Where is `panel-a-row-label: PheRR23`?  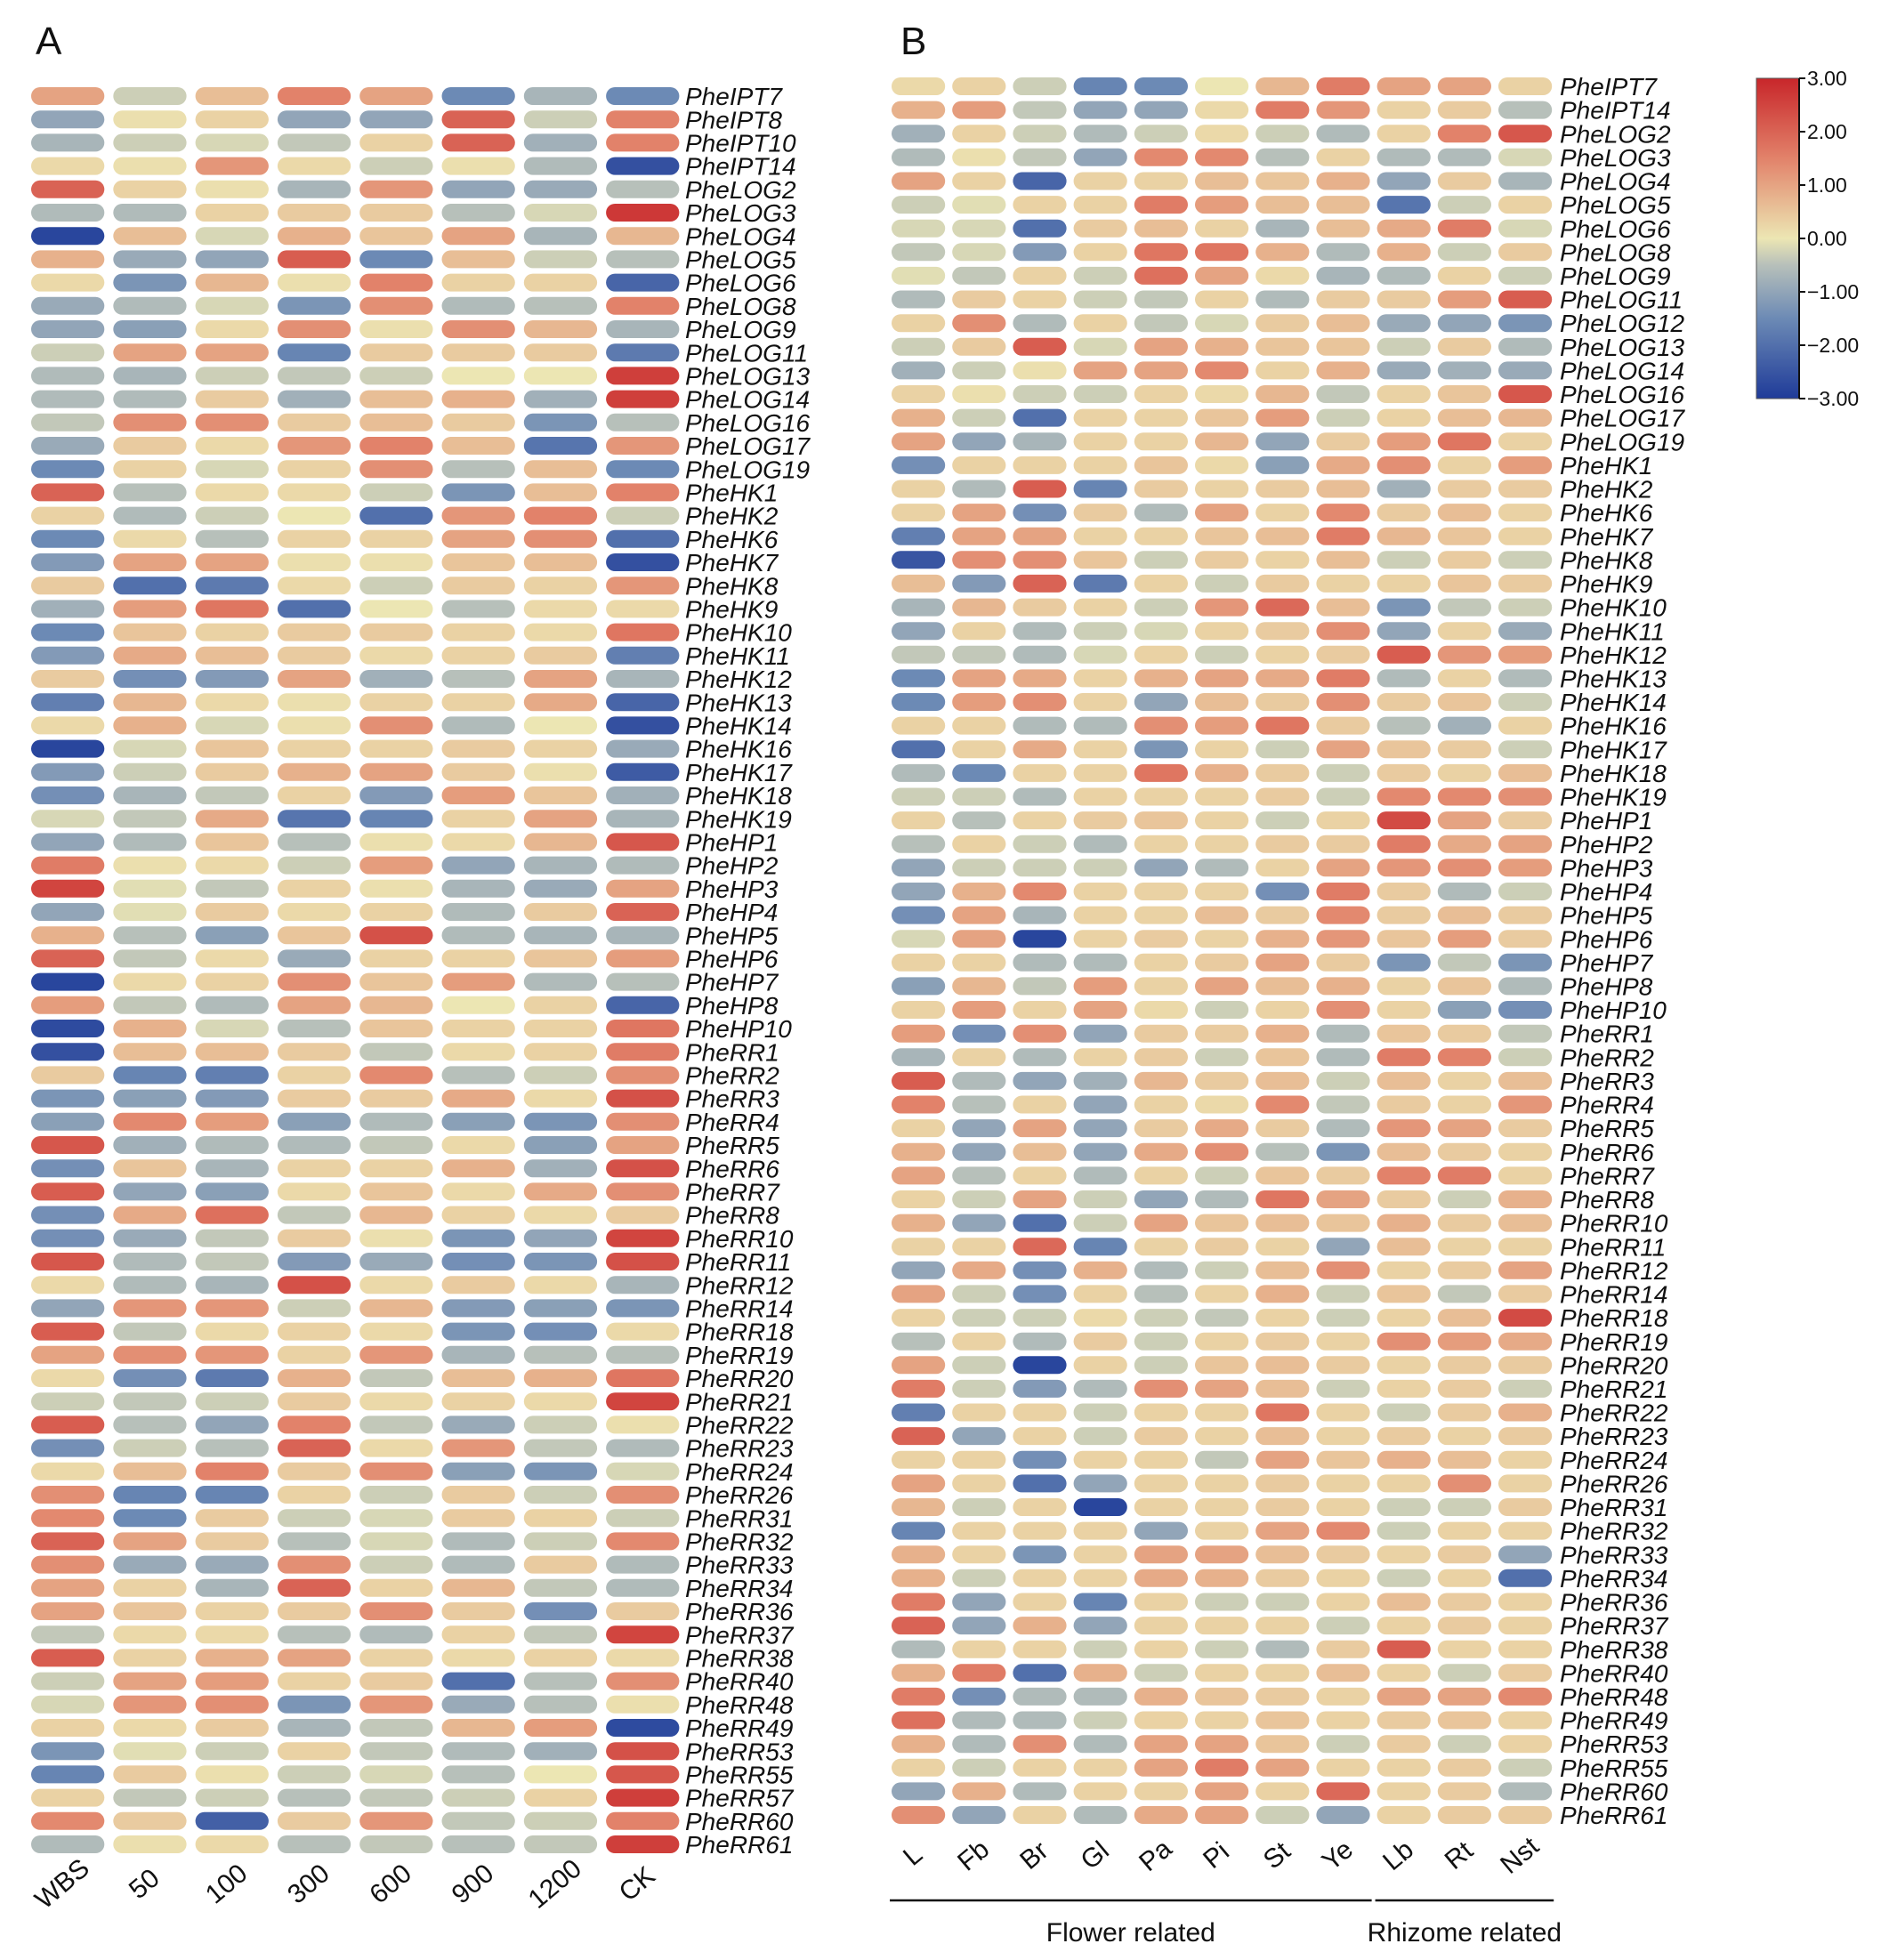 panel-a-row-label: PheRR23 is located at coordinates (739, 1449).